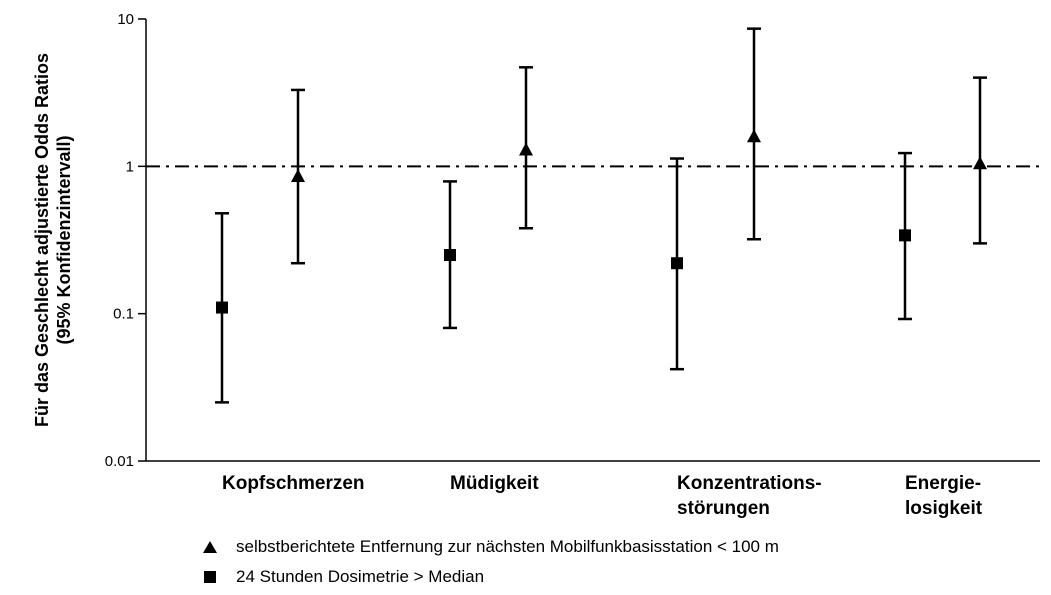  I want to click on y-ticks: 10 1 0.1 0.01, so click(125, 240).